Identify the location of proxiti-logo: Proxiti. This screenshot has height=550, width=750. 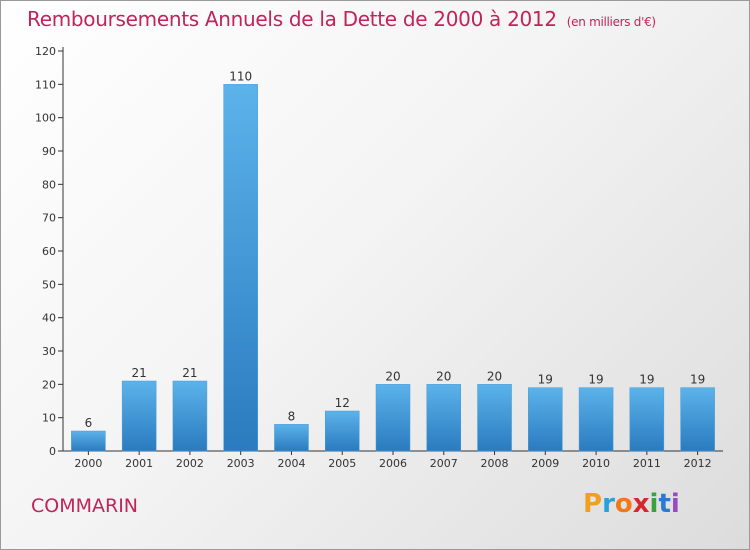
(631, 504).